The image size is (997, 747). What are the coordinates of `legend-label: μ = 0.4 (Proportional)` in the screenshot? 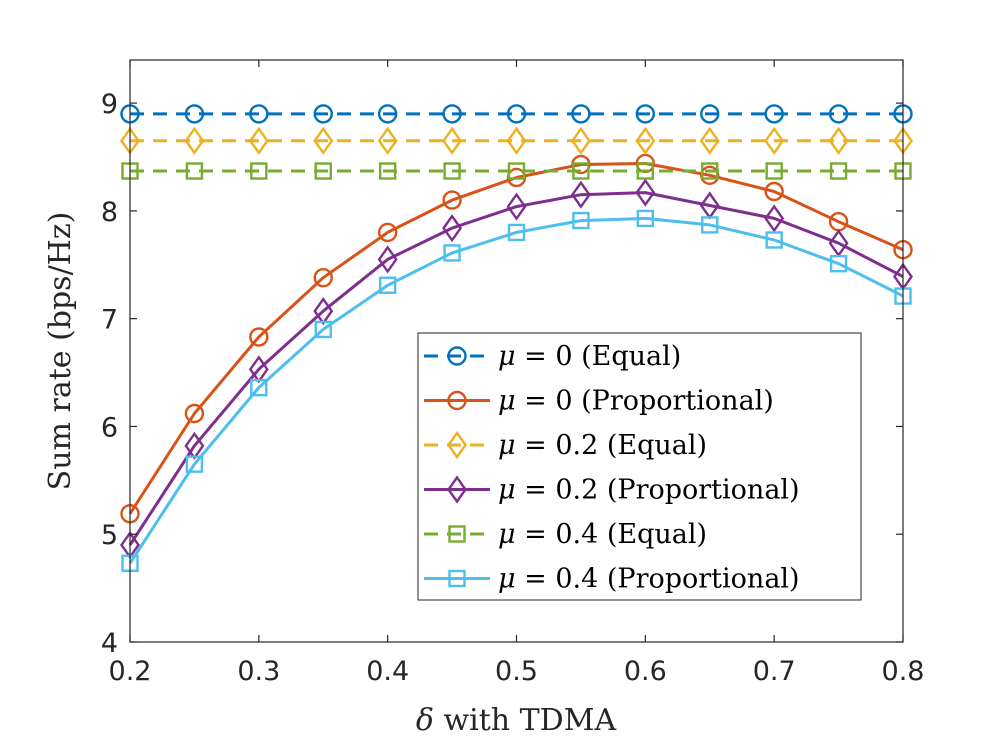 It's located at (649, 579).